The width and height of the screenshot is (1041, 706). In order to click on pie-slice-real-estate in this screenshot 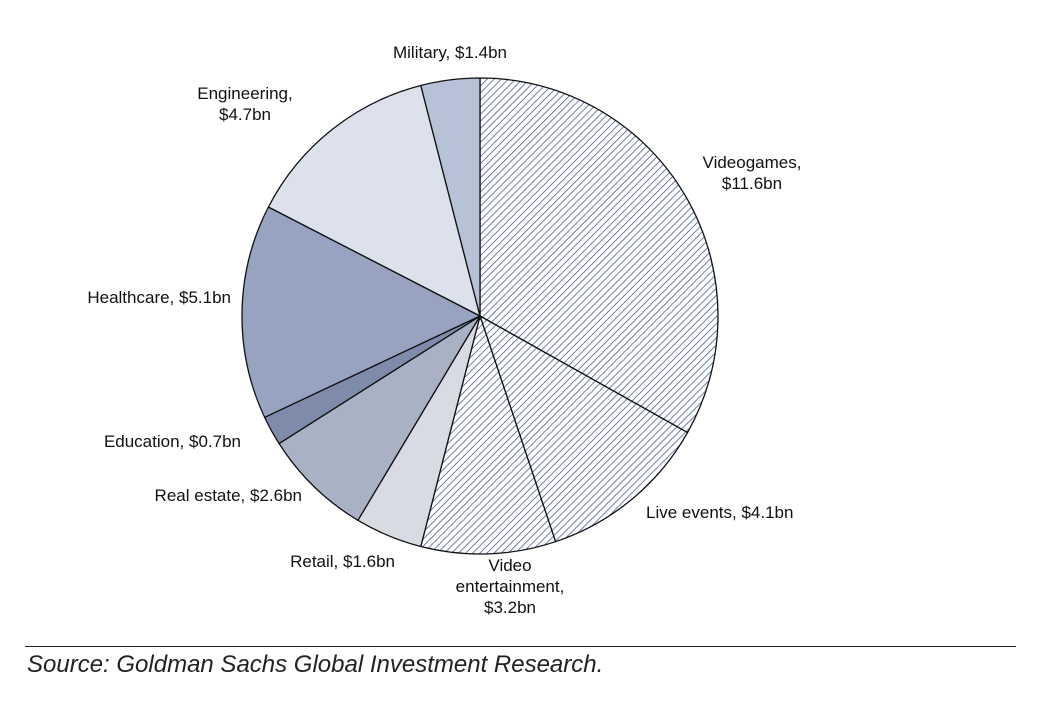, I will do `click(379, 418)`.